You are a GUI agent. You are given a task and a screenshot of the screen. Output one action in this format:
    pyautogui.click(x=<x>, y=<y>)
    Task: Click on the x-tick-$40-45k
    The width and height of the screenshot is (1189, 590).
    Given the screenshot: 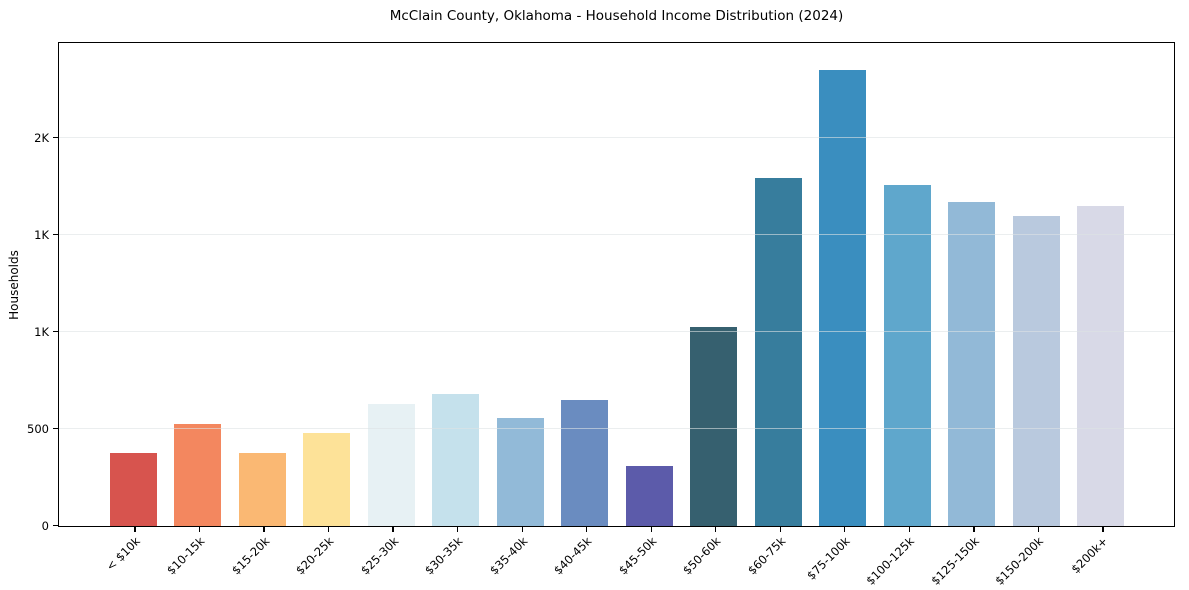 What is the action you would take?
    pyautogui.click(x=587, y=529)
    